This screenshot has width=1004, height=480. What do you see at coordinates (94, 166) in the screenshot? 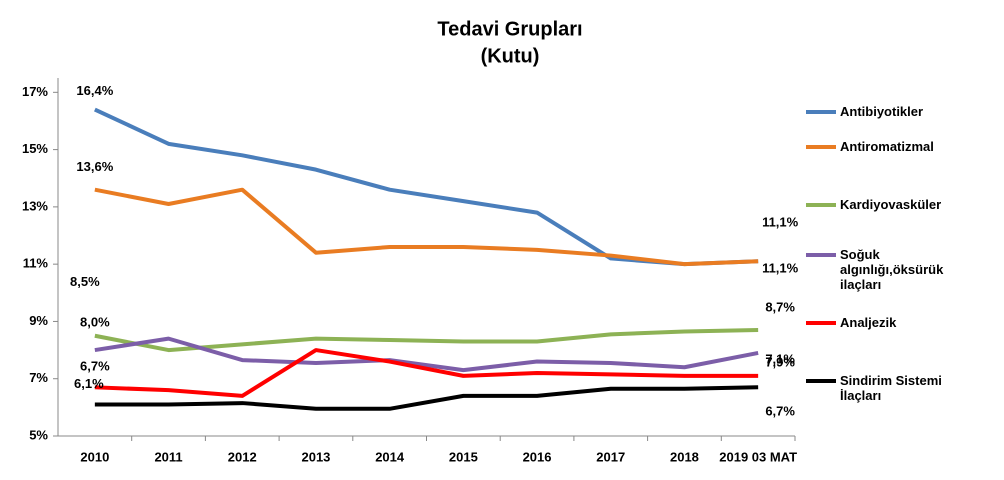
I see `data-label: 13,6%` at bounding box center [94, 166].